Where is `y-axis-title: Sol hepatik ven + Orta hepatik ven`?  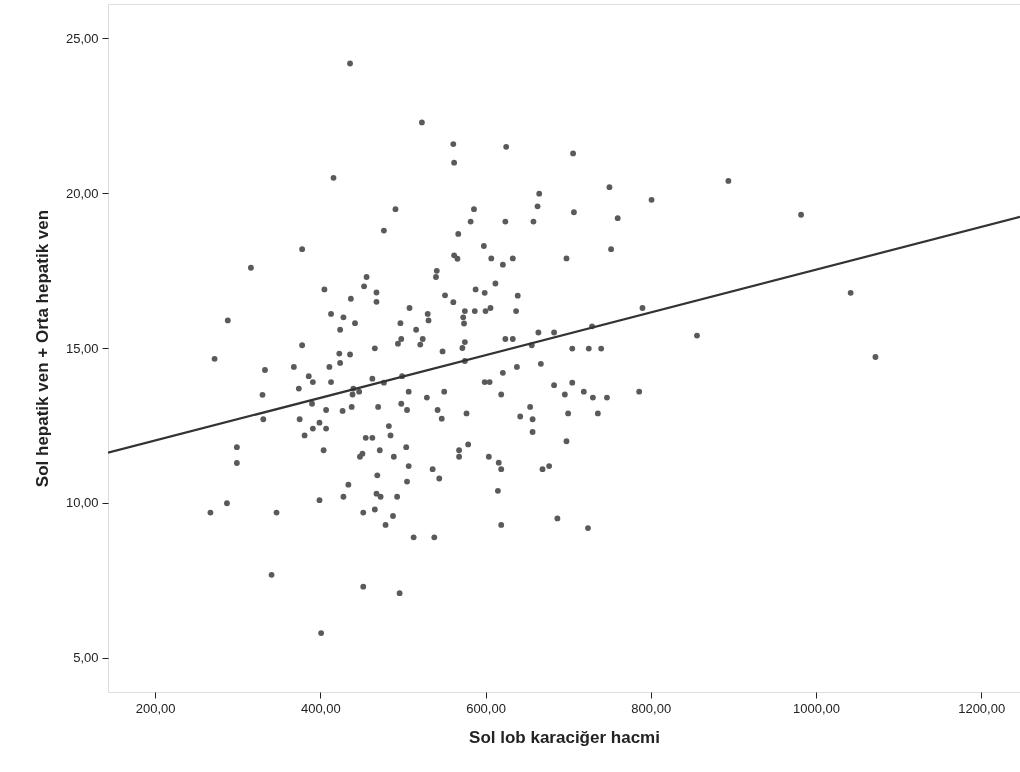
y-axis-title: Sol hepatik ven + Orta hepatik ven is located at coordinates (42, 348).